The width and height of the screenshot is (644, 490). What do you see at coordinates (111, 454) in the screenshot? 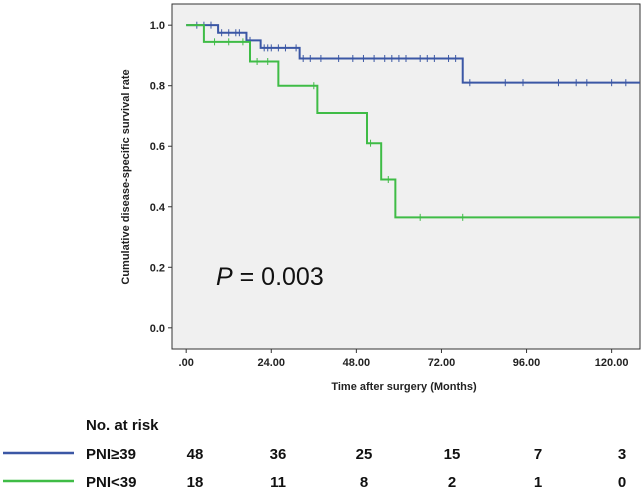
I see `risk-row-label: PNI≥39` at bounding box center [111, 454].